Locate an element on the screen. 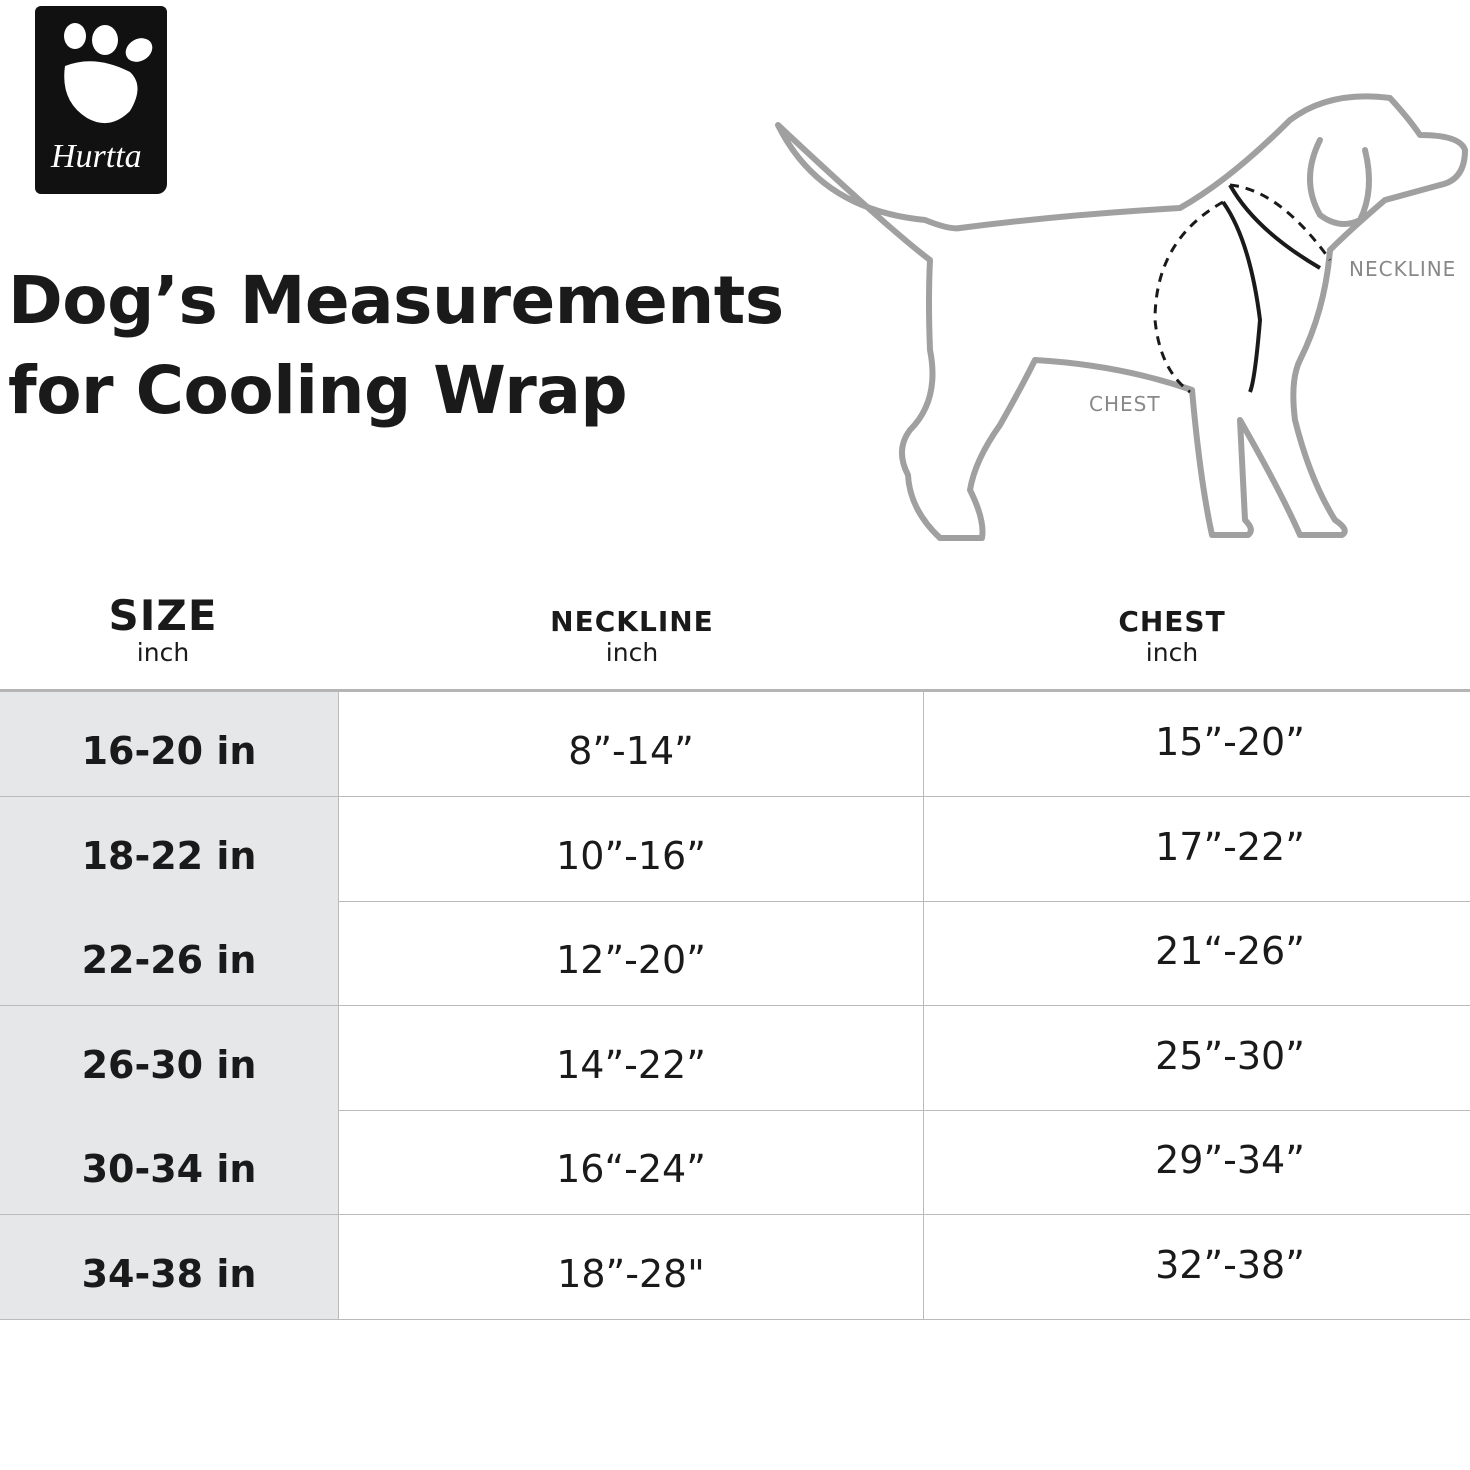 The width and height of the screenshot is (1470, 1470). column-header: SIZE inch is located at coordinates (163, 631).